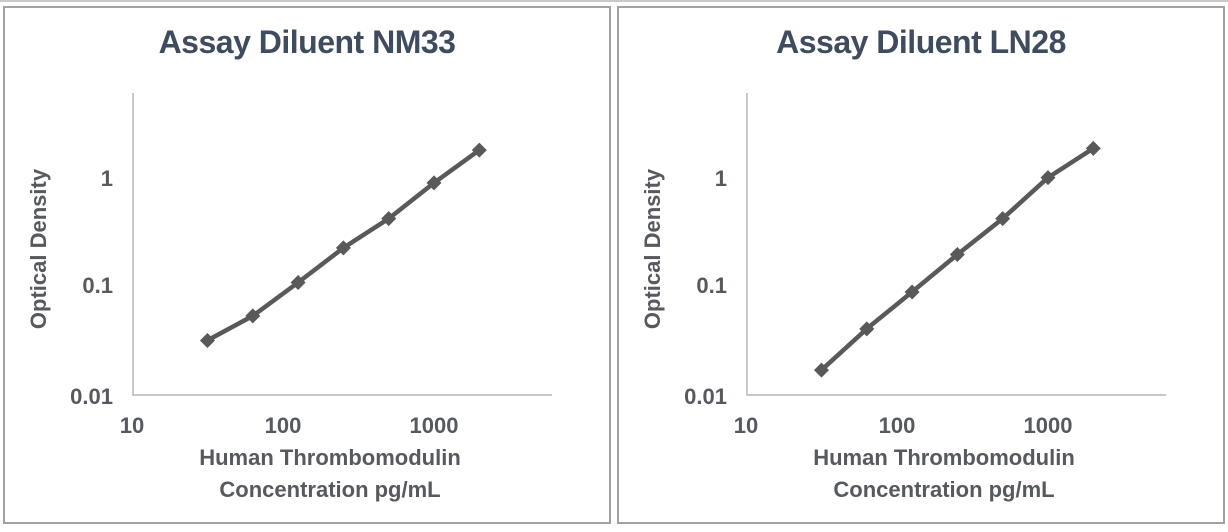 This screenshot has height=532, width=1228. Describe the element at coordinates (307, 42) in the screenshot. I see `chart-title: Assay Diluent NM33` at that location.